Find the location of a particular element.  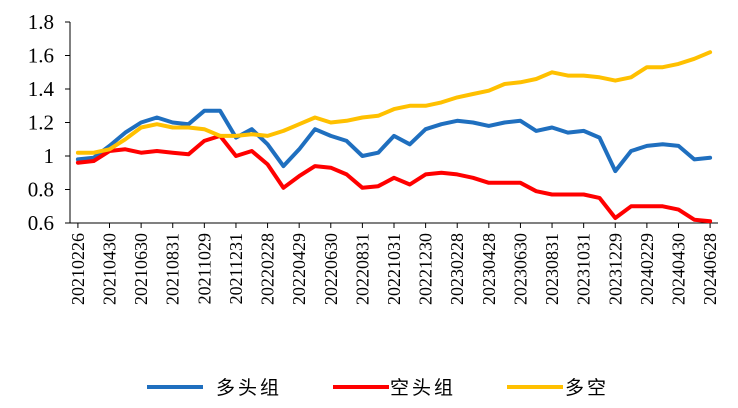

series-line is located at coordinates (394, 141).